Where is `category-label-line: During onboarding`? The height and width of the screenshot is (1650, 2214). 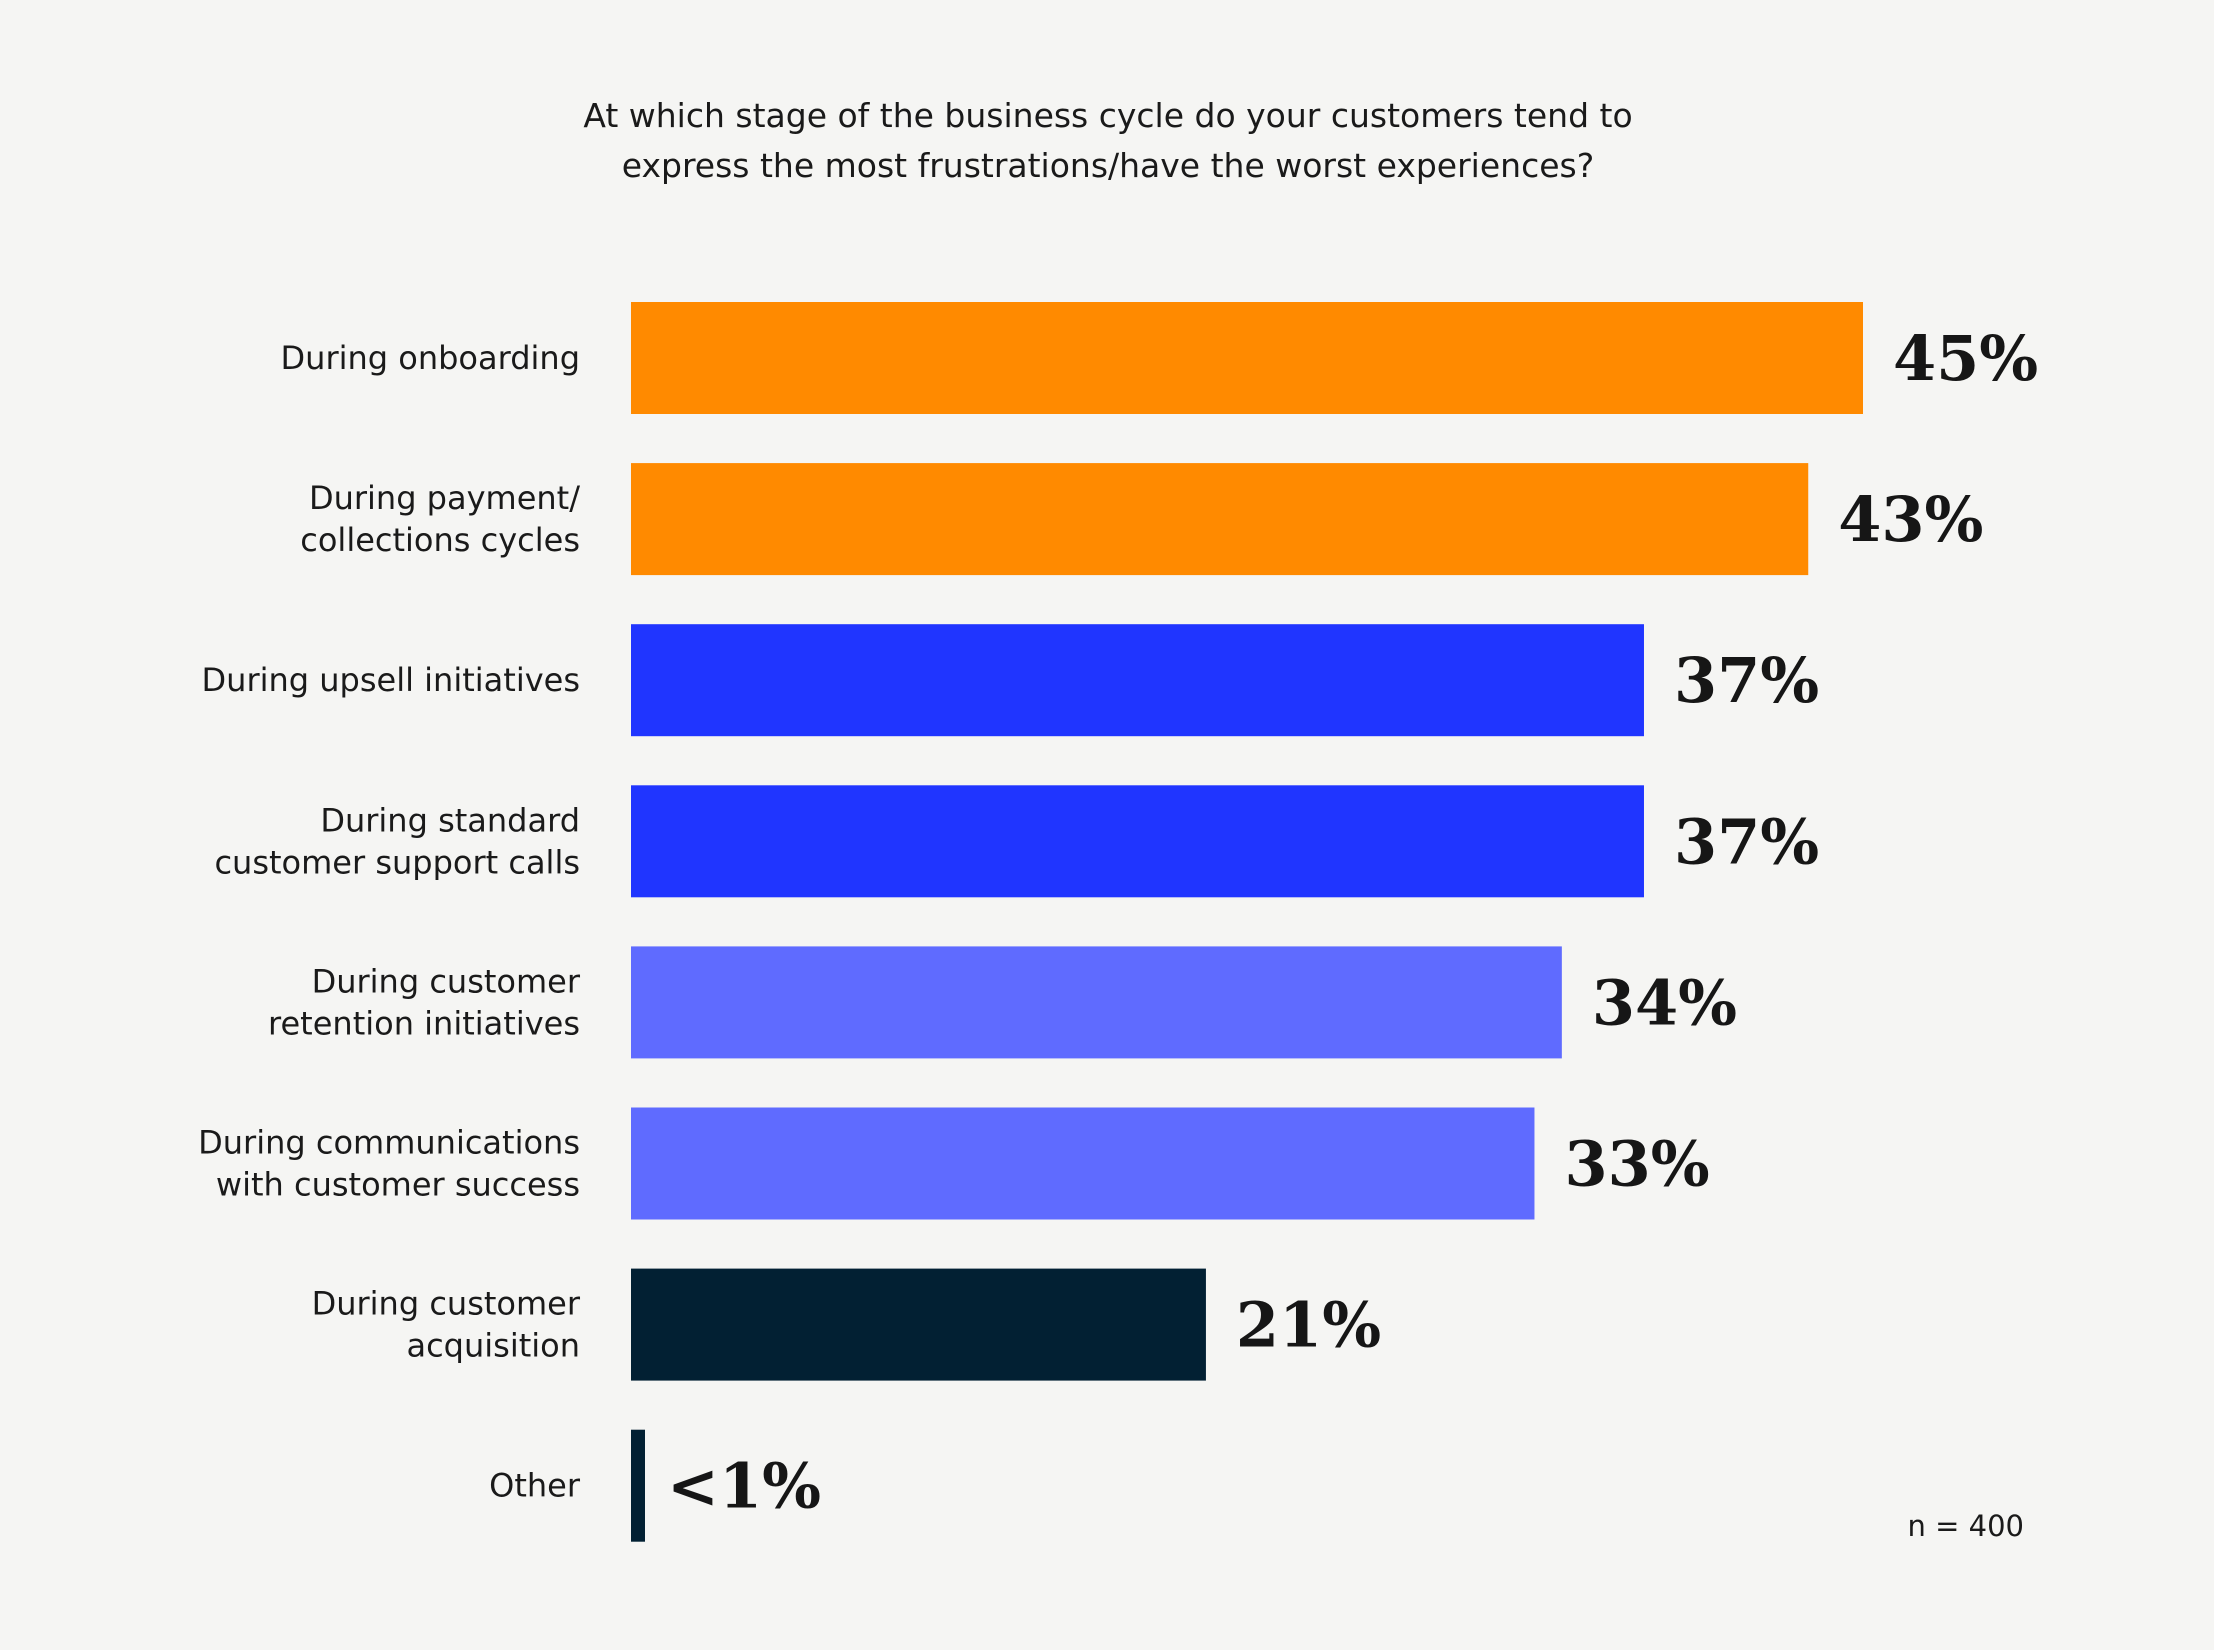
category-label-line: During onboarding is located at coordinates (430, 358).